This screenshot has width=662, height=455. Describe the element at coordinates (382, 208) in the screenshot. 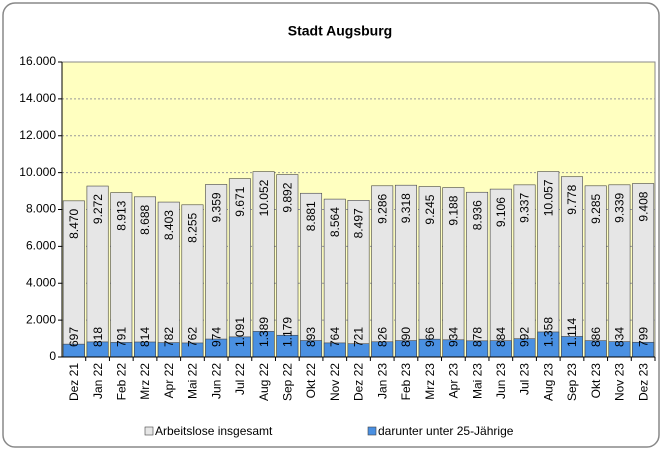

I see `value-label: 9.286` at that location.